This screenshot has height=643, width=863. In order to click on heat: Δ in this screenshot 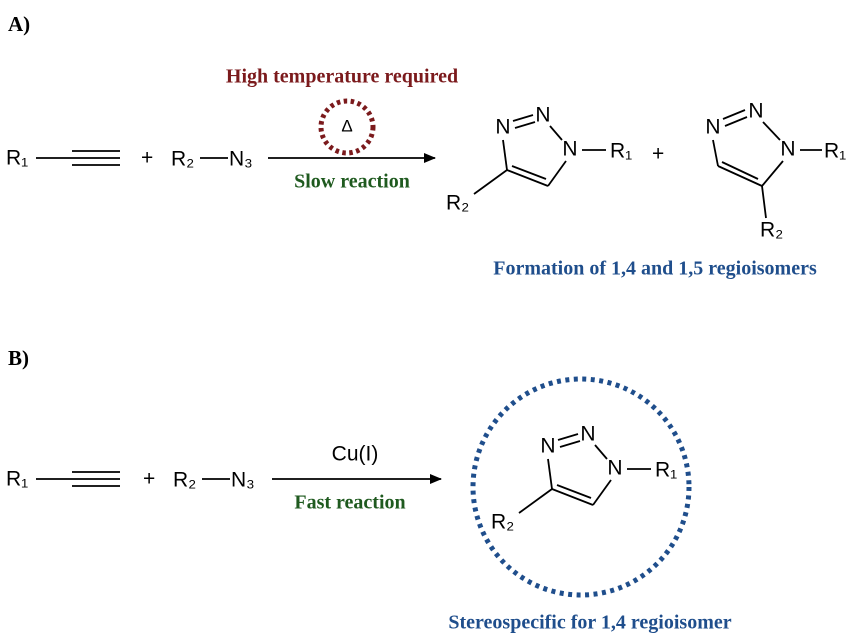, I will do `click(346, 125)`.